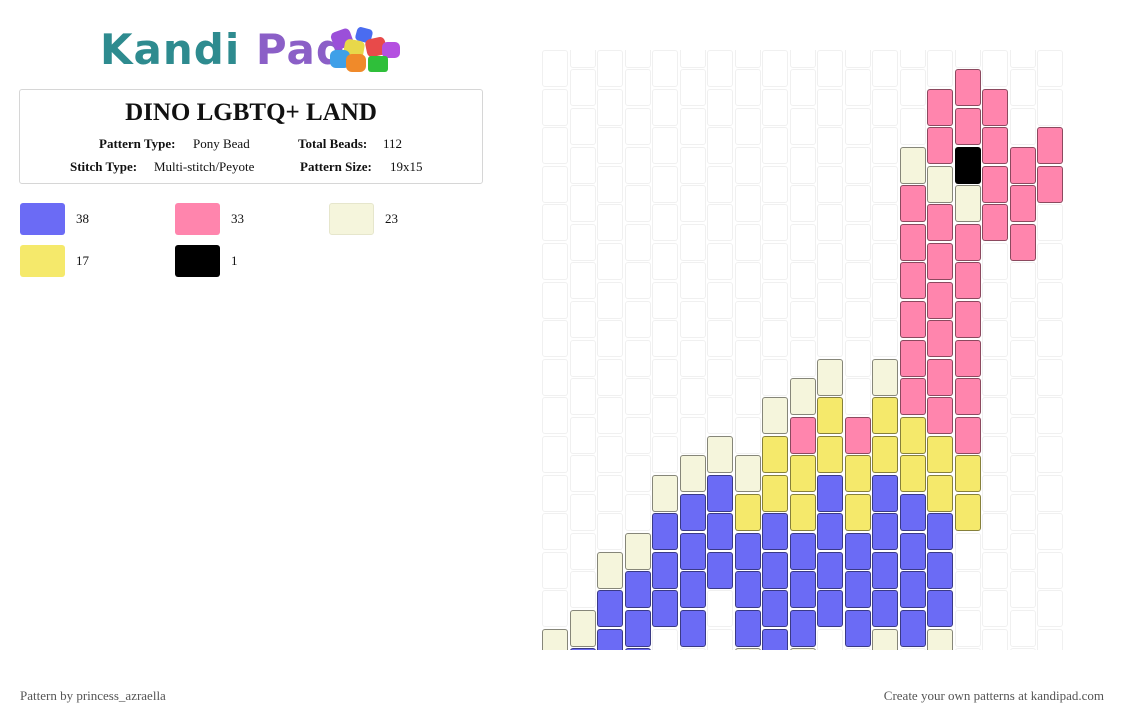  Describe the element at coordinates (391, 218) in the screenshot. I see `legend-count: 23` at that location.